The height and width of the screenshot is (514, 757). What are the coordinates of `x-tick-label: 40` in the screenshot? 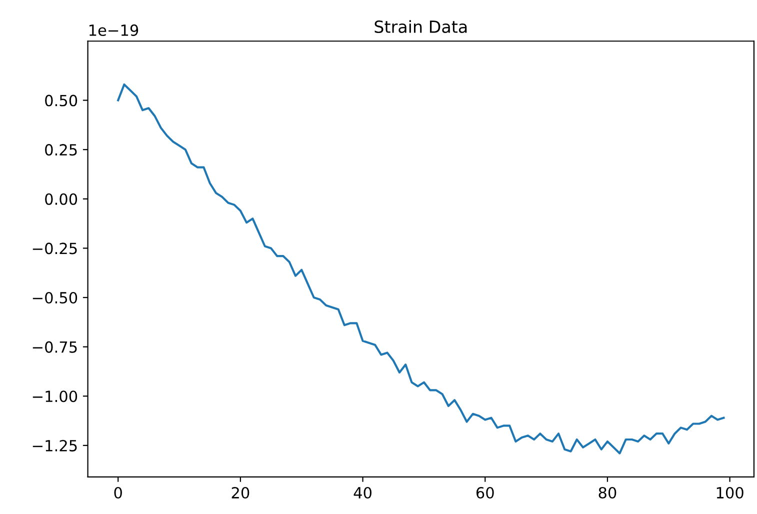 It's located at (363, 492).